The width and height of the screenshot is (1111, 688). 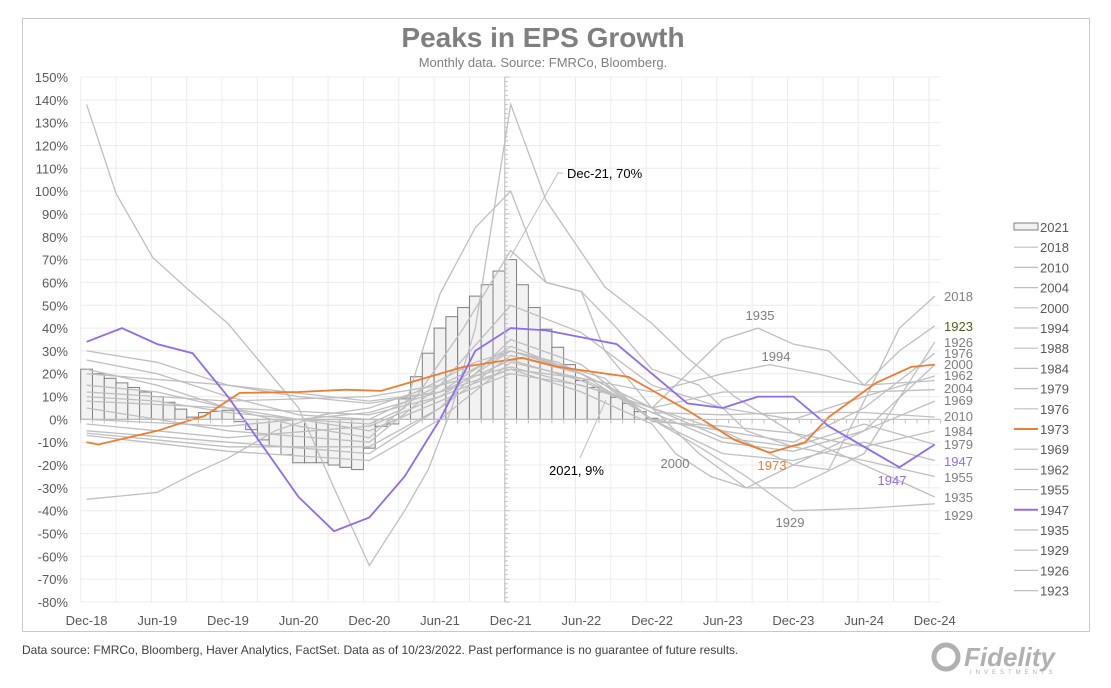 I want to click on end-label-2018: 2018, so click(x=958, y=296).